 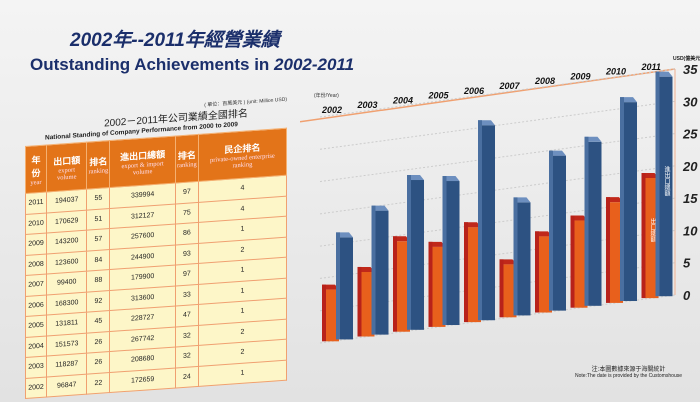 I want to click on table-cell: 51, so click(x=98, y=219).